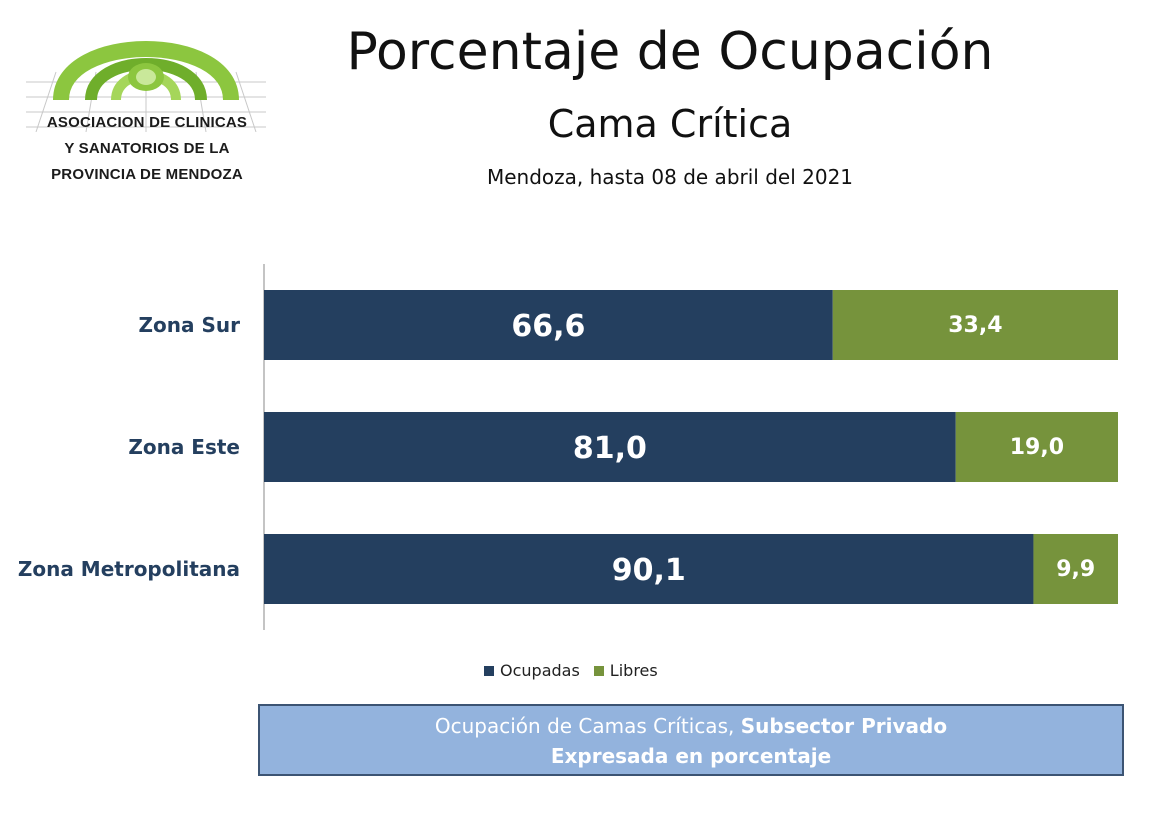 The image size is (1166, 834). I want to click on date-caption: Mendoza, hasta 08 de abril del 2021, so click(670, 177).